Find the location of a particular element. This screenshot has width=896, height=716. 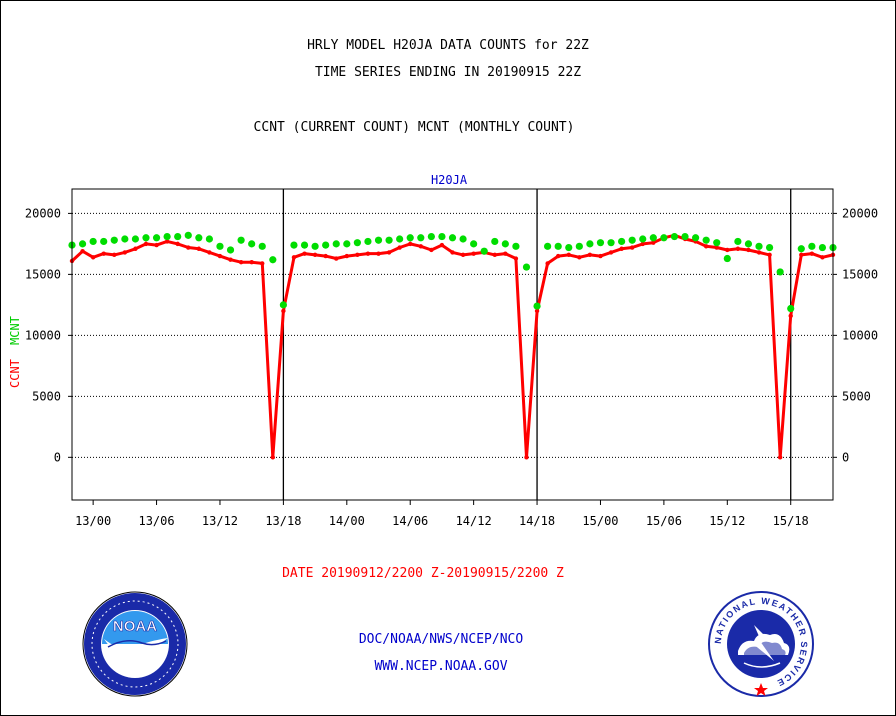

x-tick-label: 13/06 is located at coordinates (156, 521).